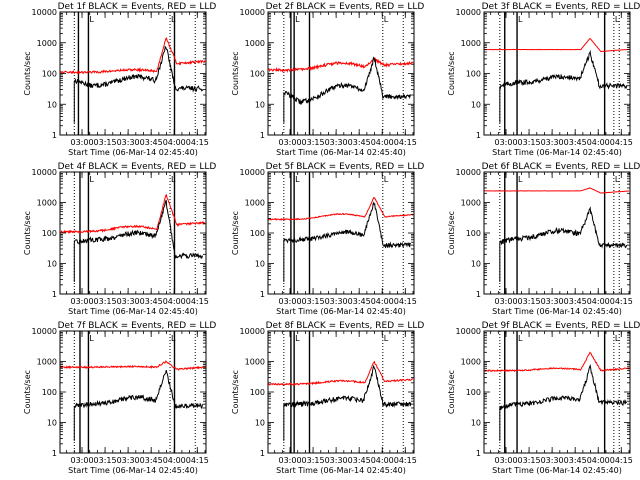 The height and width of the screenshot is (480, 640). What do you see at coordinates (137, 167) in the screenshot?
I see `panel-title: Det 4f BLACK = Events, RED = LLD` at bounding box center [137, 167].